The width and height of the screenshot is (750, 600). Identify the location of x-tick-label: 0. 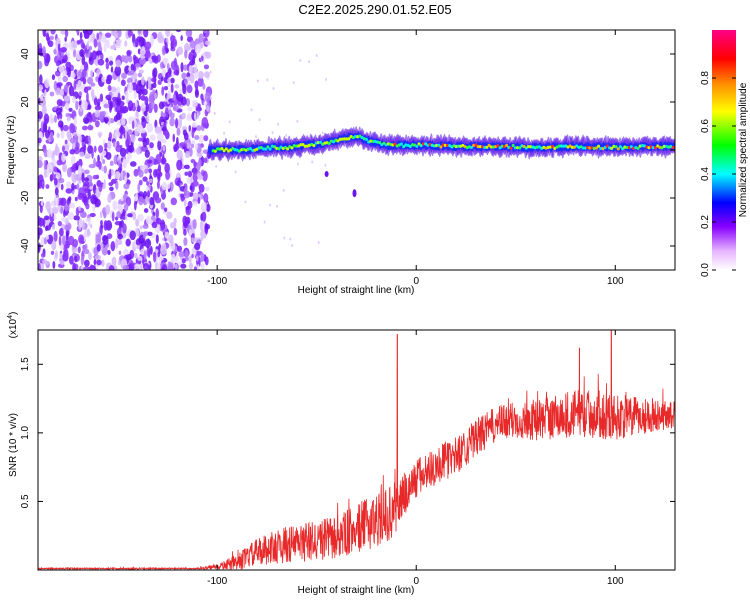
(416, 281).